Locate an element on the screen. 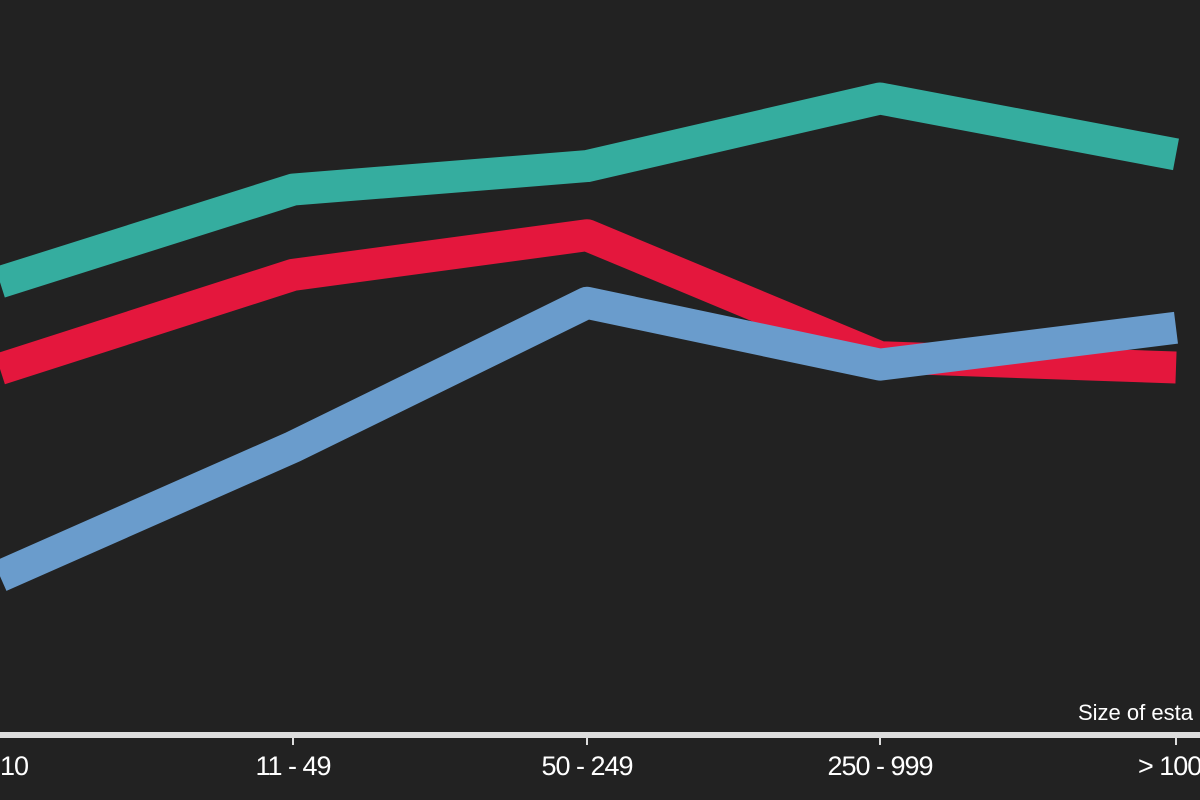 The height and width of the screenshot is (800, 1200). x-tick-label-3: 50 - 249 is located at coordinates (586, 766).